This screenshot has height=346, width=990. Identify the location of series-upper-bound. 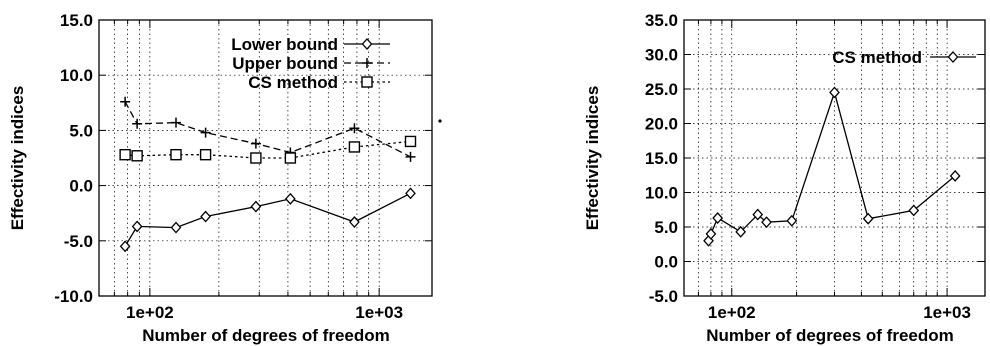
(268, 129).